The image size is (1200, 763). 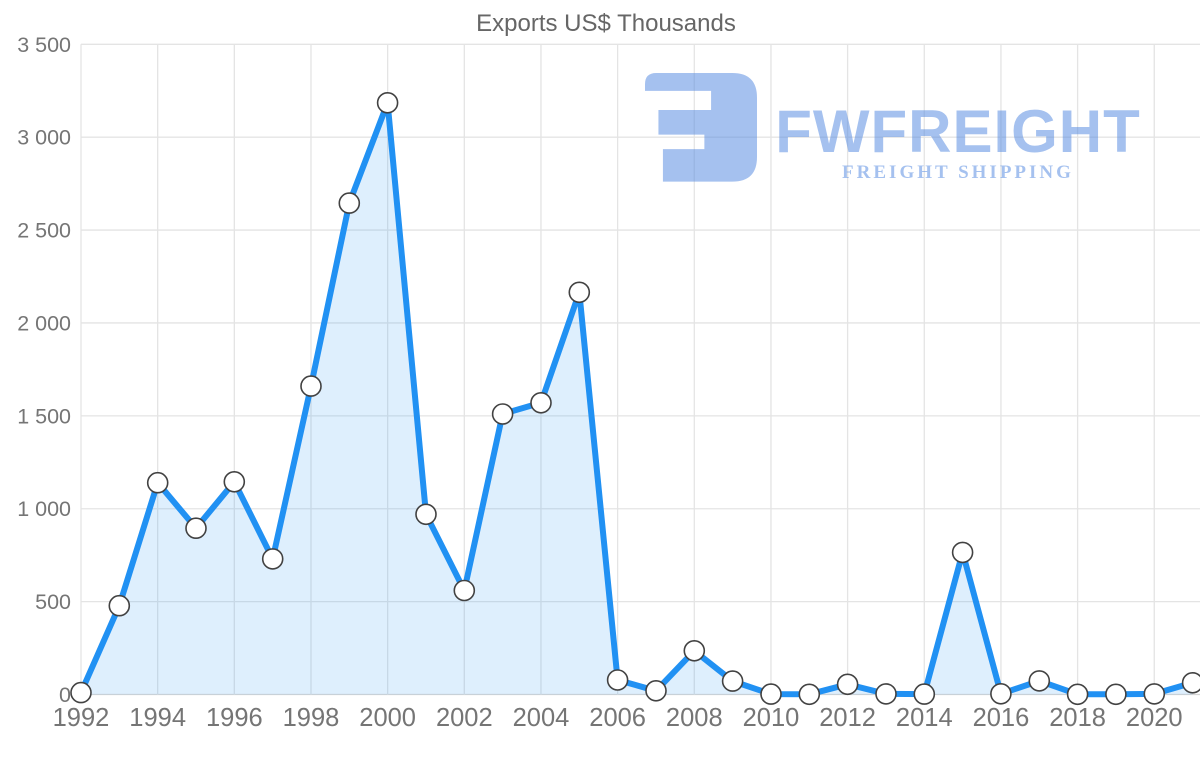 What do you see at coordinates (694, 650) in the screenshot?
I see `data-point-marker-2008` at bounding box center [694, 650].